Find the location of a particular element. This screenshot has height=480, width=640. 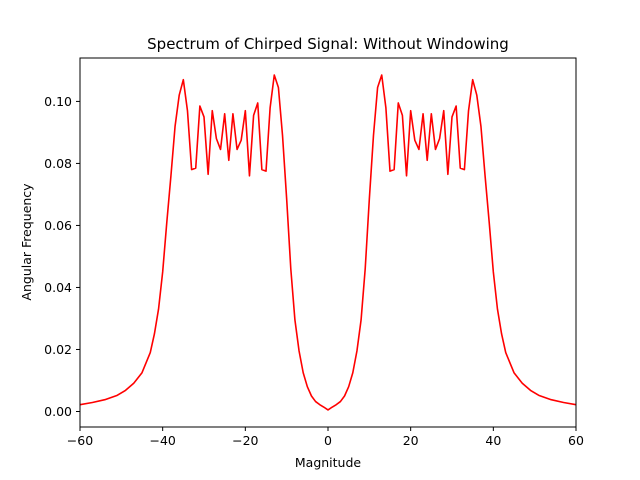

x-tick-label: −20 is located at coordinates (245, 440).